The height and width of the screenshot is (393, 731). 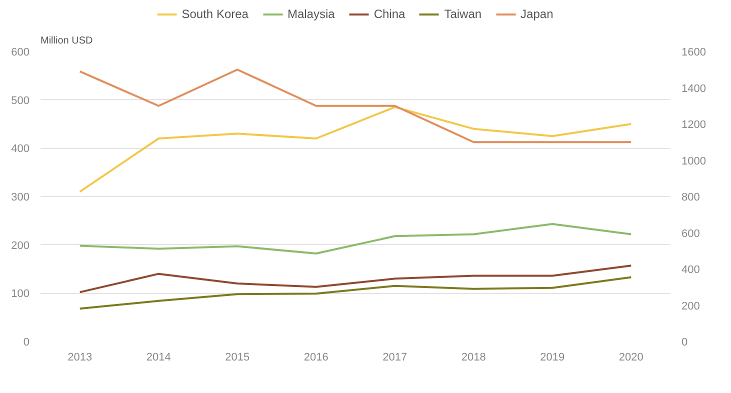 I want to click on legend-label: Taiwan, so click(x=463, y=14).